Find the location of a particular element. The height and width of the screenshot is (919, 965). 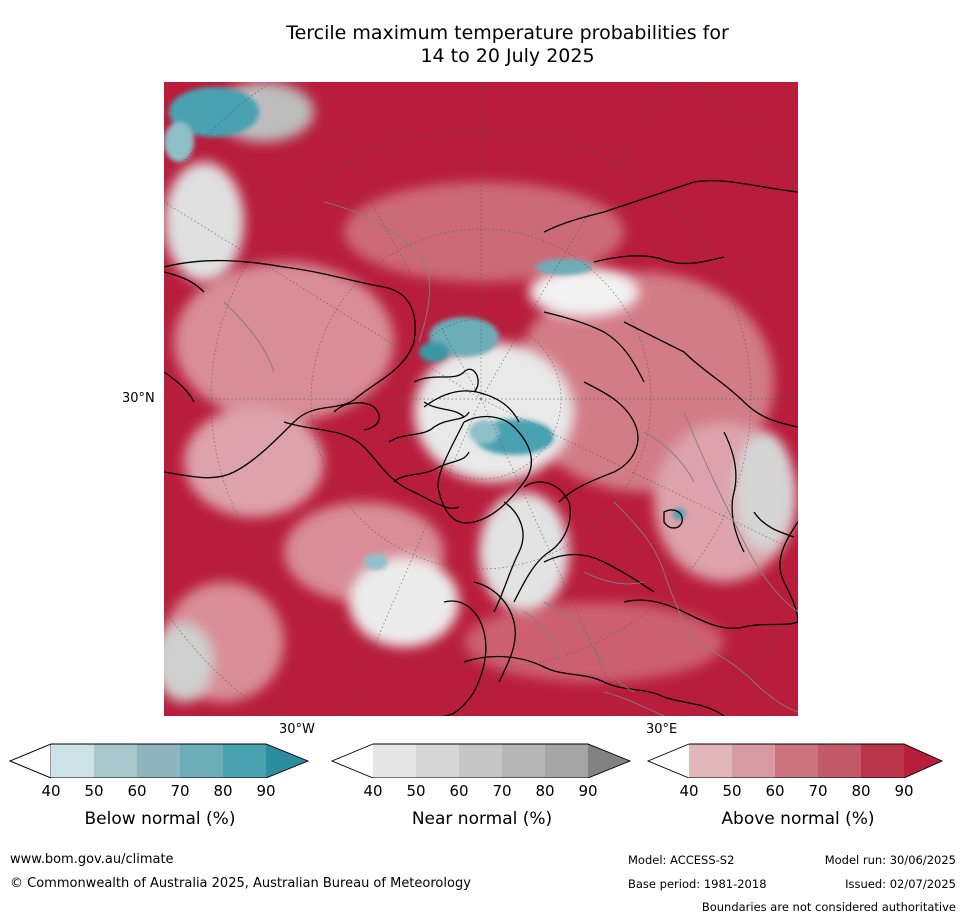

colorbar-near-normal is located at coordinates (482, 761).